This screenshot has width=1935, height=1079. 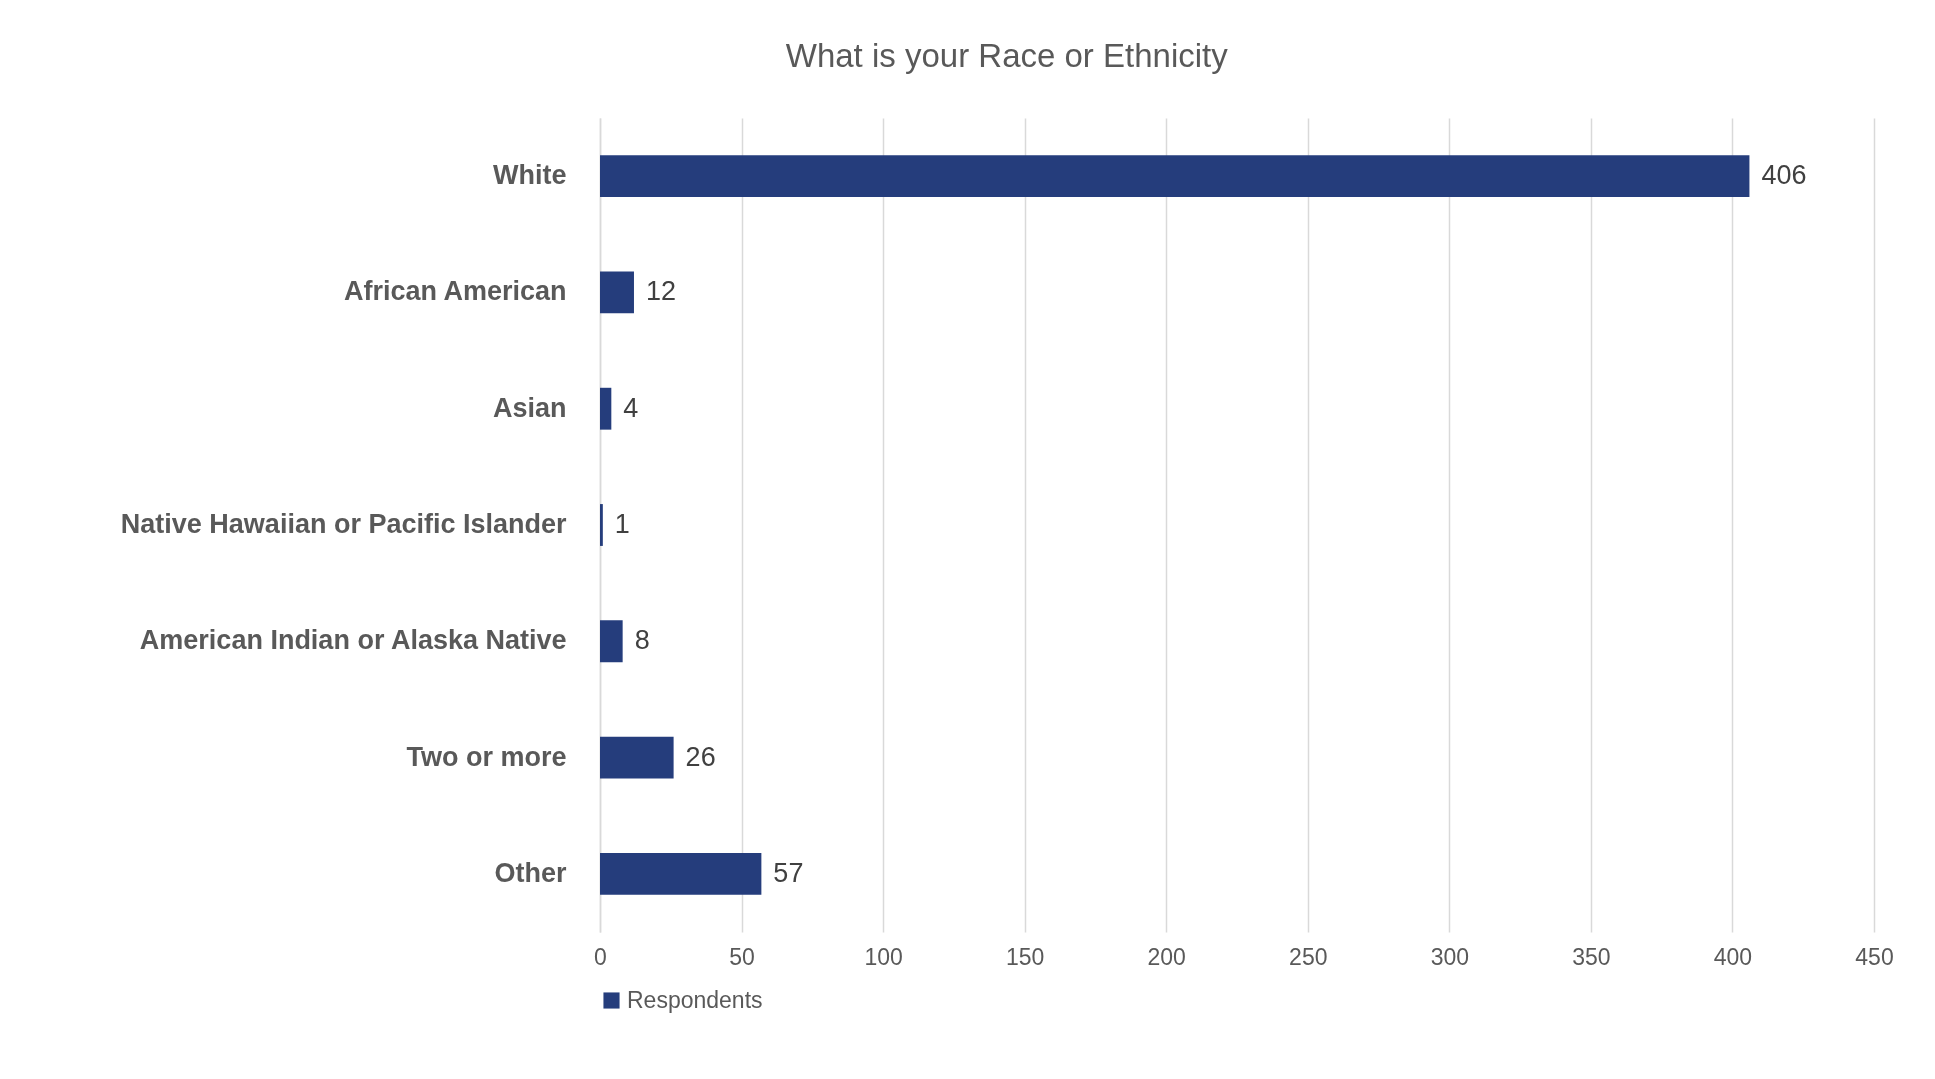 I want to click on x-tick-label: 150, so click(x=1025, y=956).